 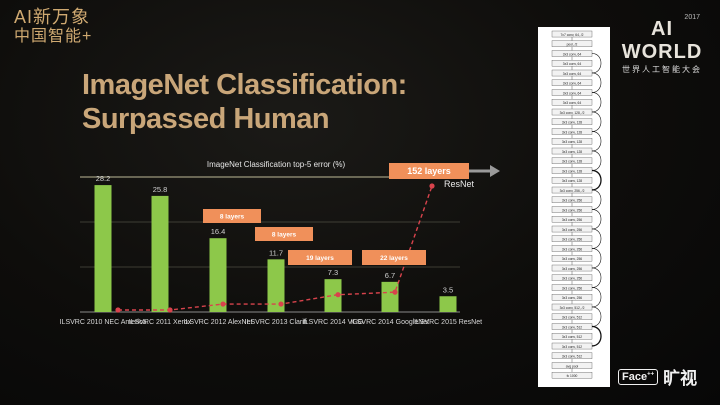 I want to click on x-tick-label: ILSVRC 2015 ResNet, so click(x=448, y=322).